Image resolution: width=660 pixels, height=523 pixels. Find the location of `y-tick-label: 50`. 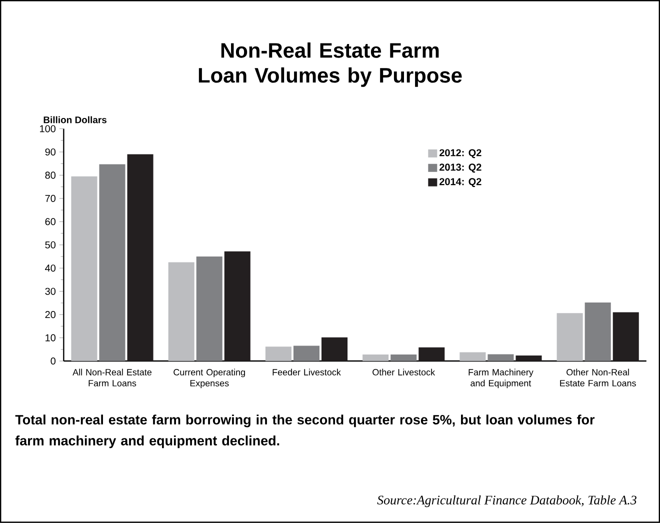

y-tick-label: 50 is located at coordinates (50, 244).